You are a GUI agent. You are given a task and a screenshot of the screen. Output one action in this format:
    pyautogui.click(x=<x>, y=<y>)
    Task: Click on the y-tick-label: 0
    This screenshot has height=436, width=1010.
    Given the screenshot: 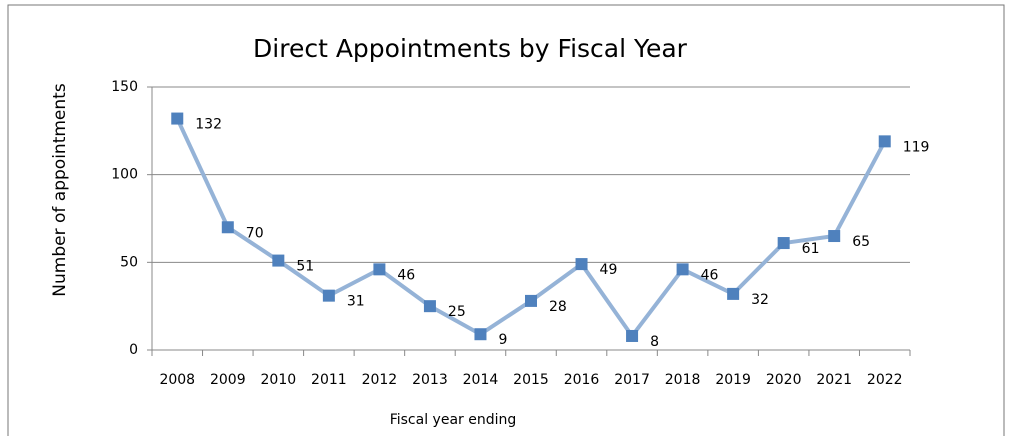 What is the action you would take?
    pyautogui.click(x=133, y=350)
    